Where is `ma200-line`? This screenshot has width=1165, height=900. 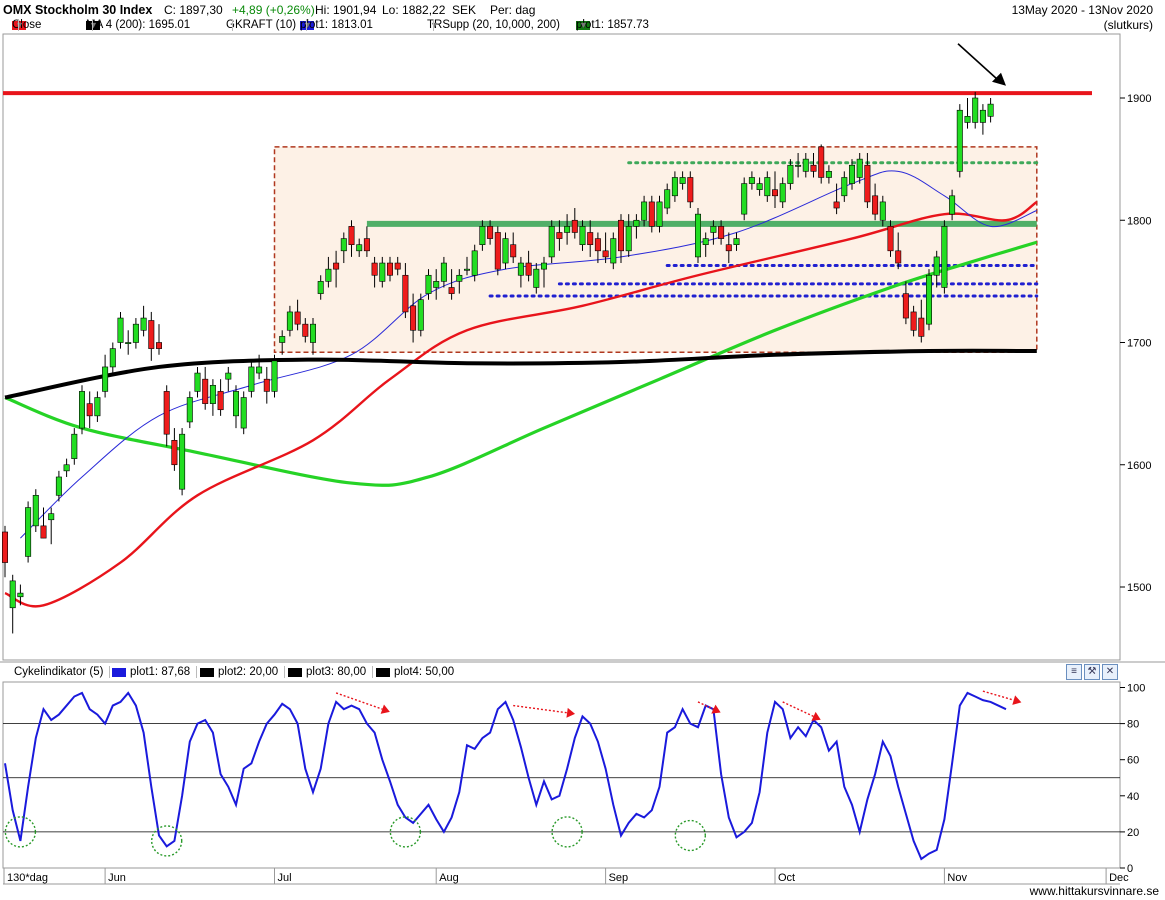 ma200-line is located at coordinates (520, 374).